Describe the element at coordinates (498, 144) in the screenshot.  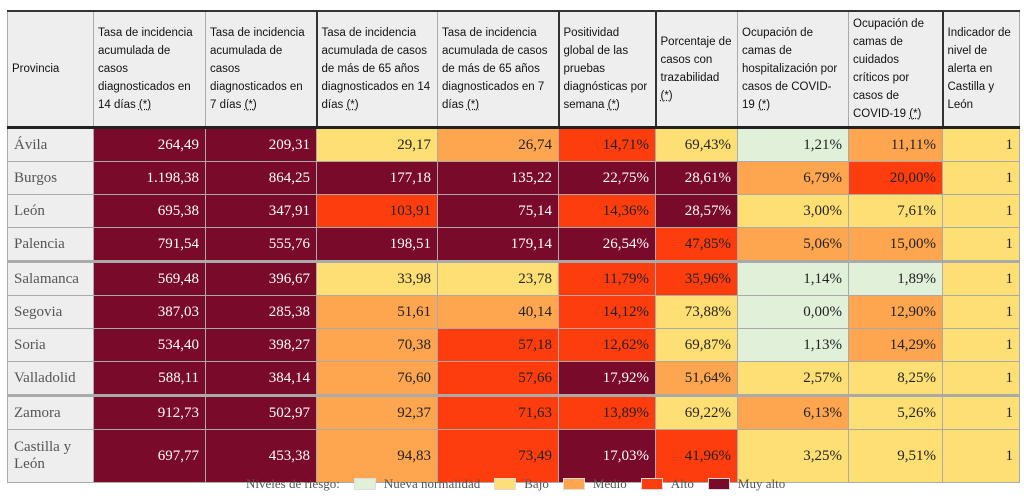
I see `value-cell: 26,74` at that location.